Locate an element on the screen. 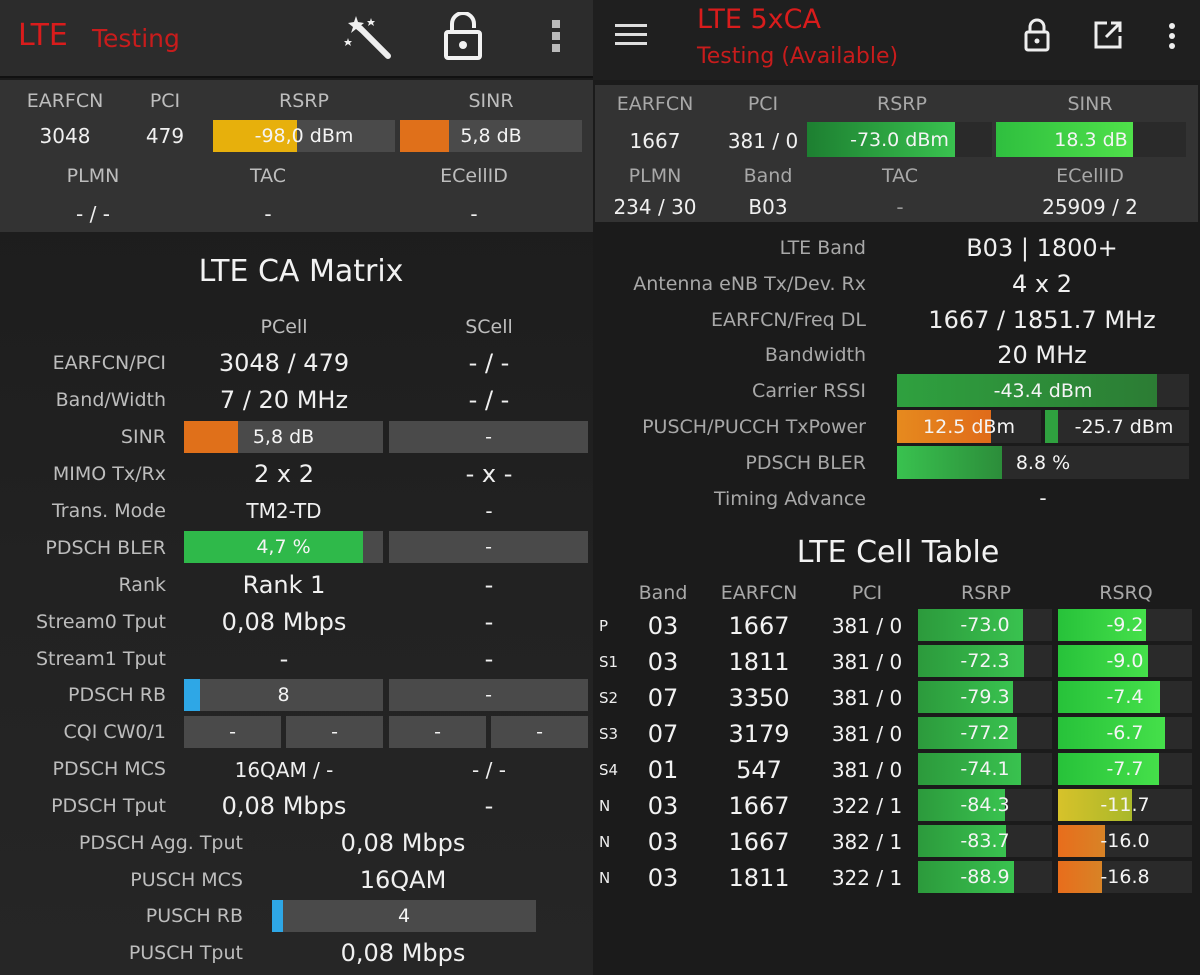 This screenshot has height=975, width=1200. cell-rsrq: -11.7 is located at coordinates (1125, 805).